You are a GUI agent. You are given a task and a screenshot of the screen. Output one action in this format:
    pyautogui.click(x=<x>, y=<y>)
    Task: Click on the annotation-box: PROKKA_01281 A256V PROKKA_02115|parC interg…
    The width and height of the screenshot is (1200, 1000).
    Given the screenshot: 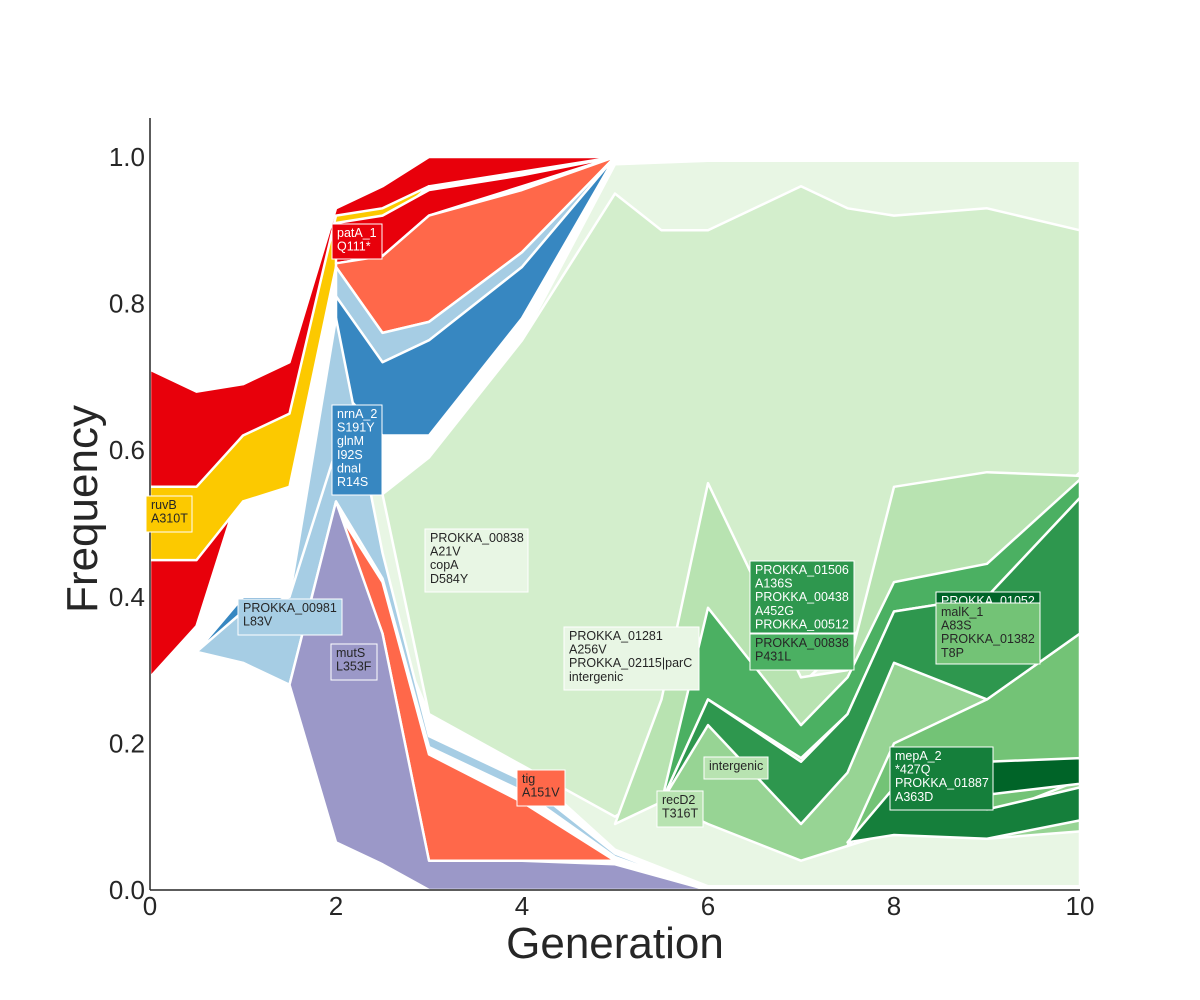 What is the action you would take?
    pyautogui.click(x=631, y=658)
    